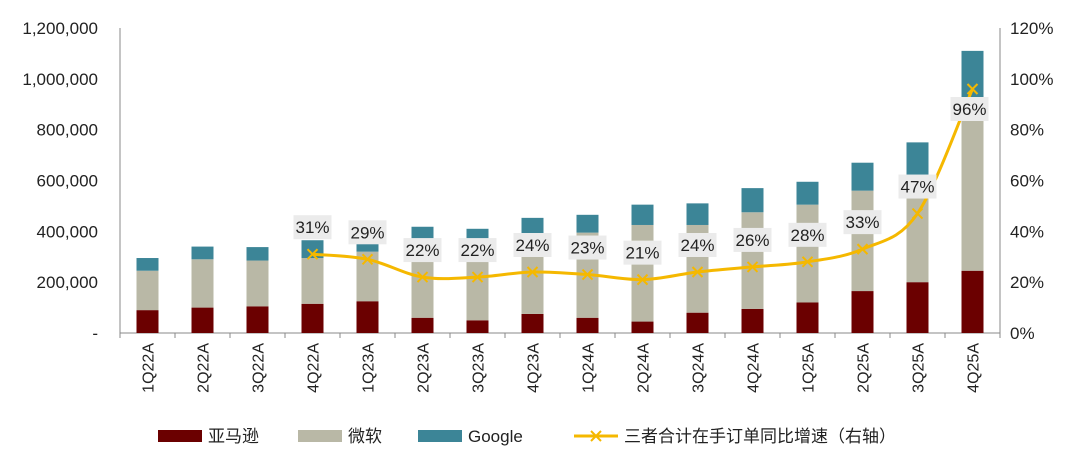 This screenshot has height=459, width=1080. What do you see at coordinates (369, 368) in the screenshot?
I see `x-tick-label: 1Q23A` at bounding box center [369, 368].